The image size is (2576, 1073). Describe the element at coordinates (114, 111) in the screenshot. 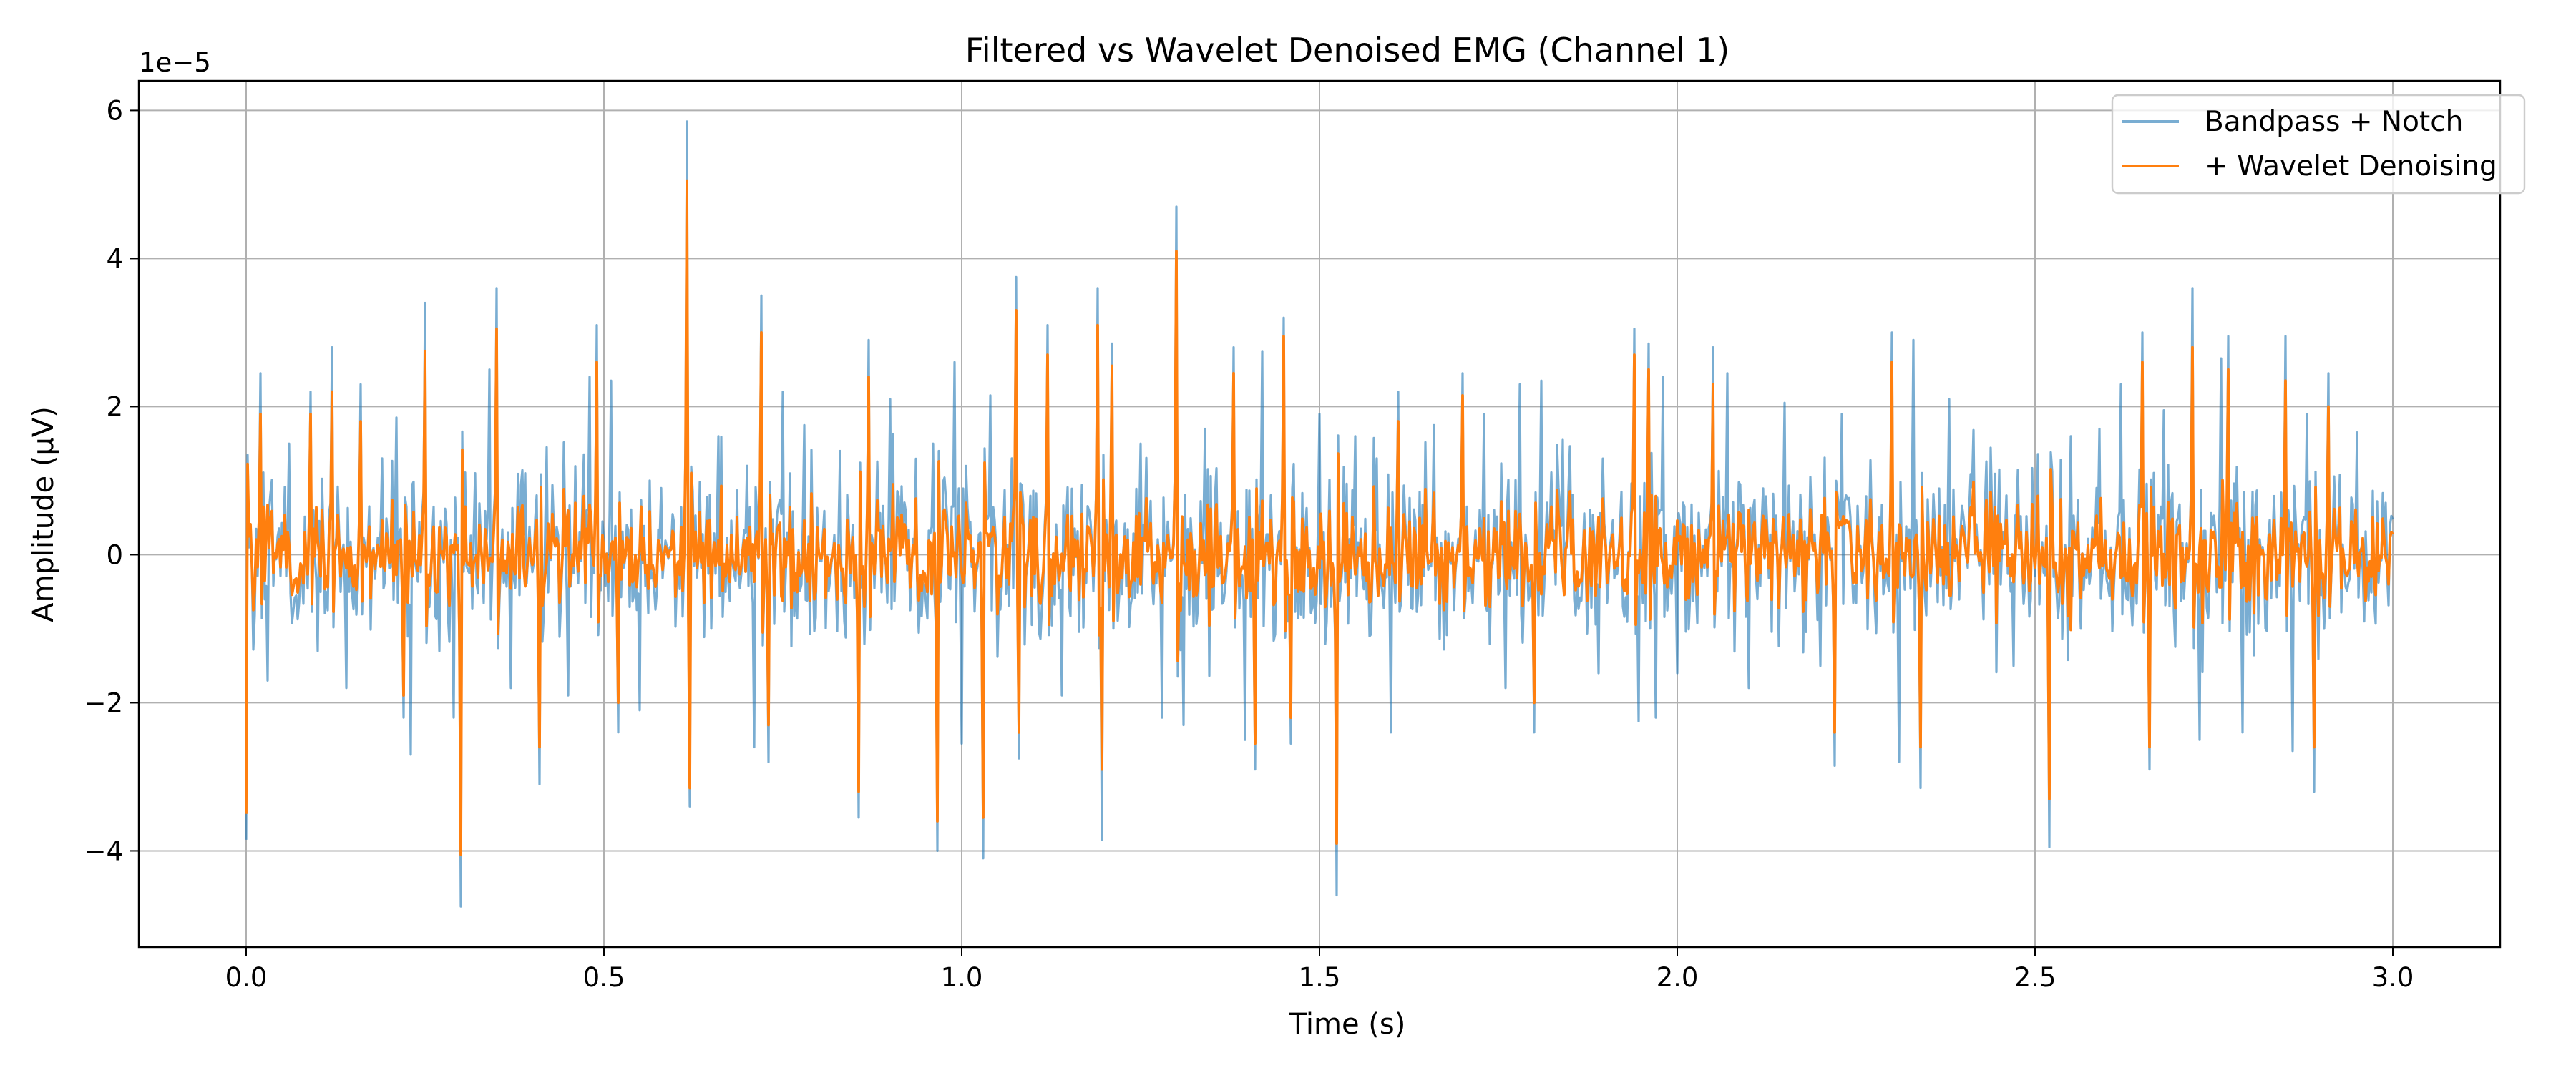

I see `y-tick-label: 6` at that location.